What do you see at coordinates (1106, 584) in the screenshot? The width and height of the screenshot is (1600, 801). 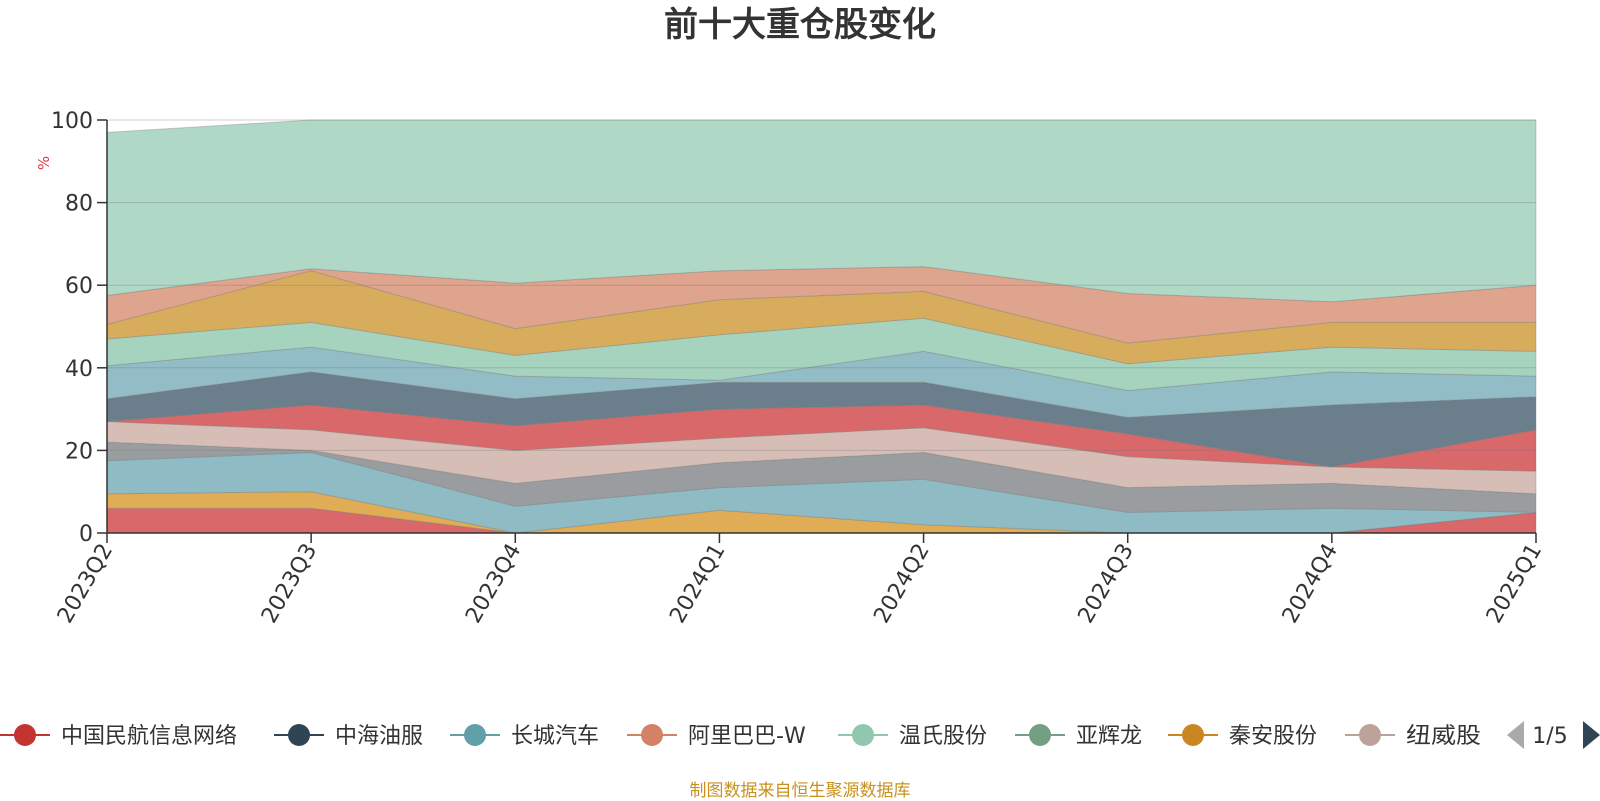 I see `x-tick-label: 2024Q3` at bounding box center [1106, 584].